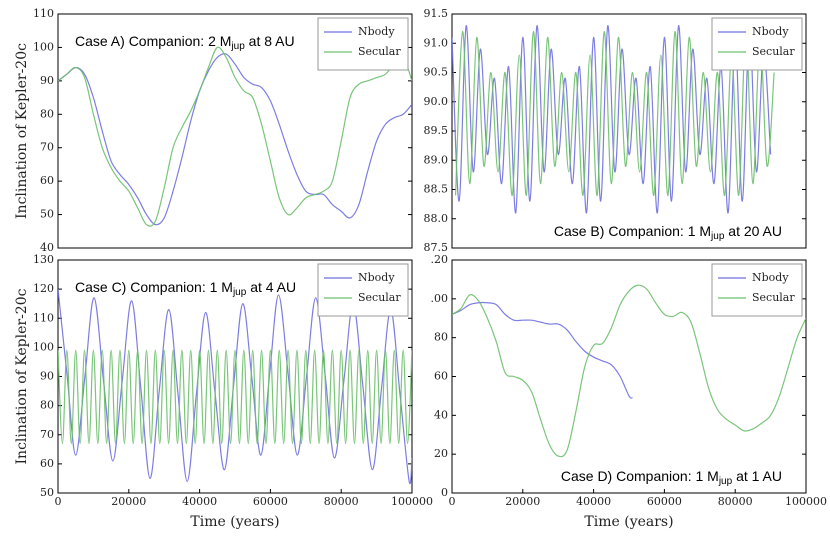 The image size is (830, 538). What do you see at coordinates (436, 72) in the screenshot?
I see `y-tick-label: 90.5` at bounding box center [436, 72].